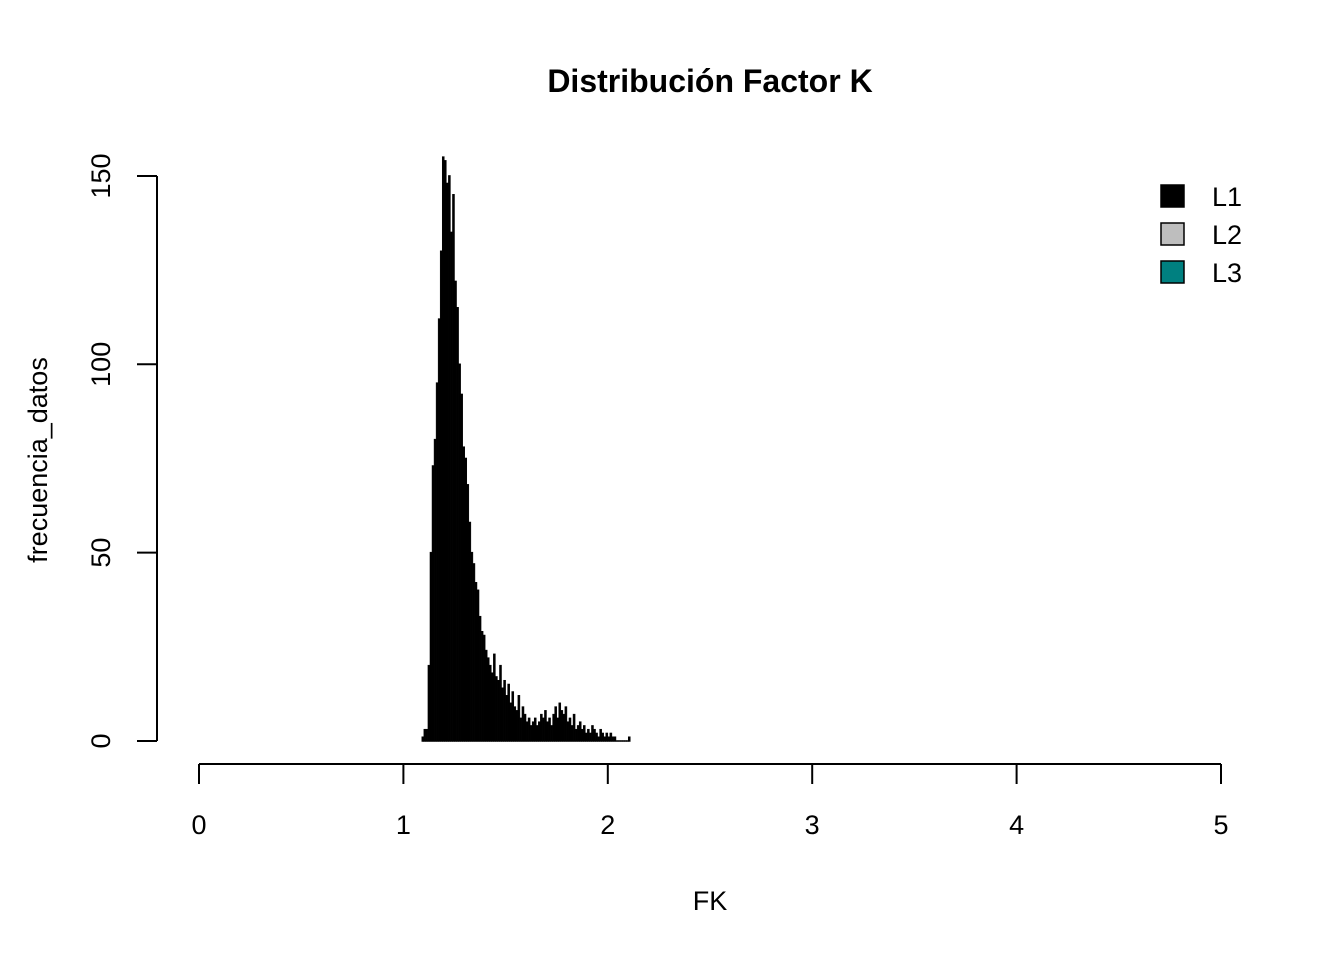 The height and width of the screenshot is (965, 1344). Describe the element at coordinates (101, 553) in the screenshot. I see `y-tick-label: 50` at that location.